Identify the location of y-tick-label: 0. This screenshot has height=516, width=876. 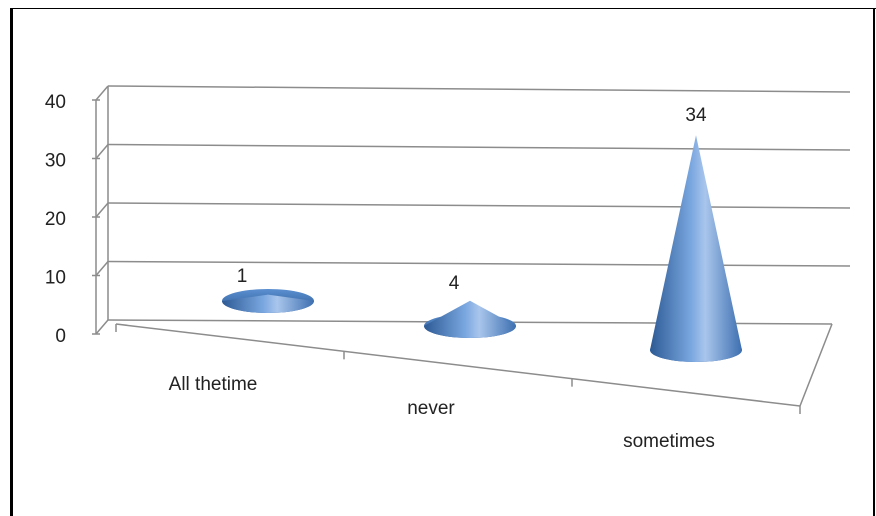
(60, 336).